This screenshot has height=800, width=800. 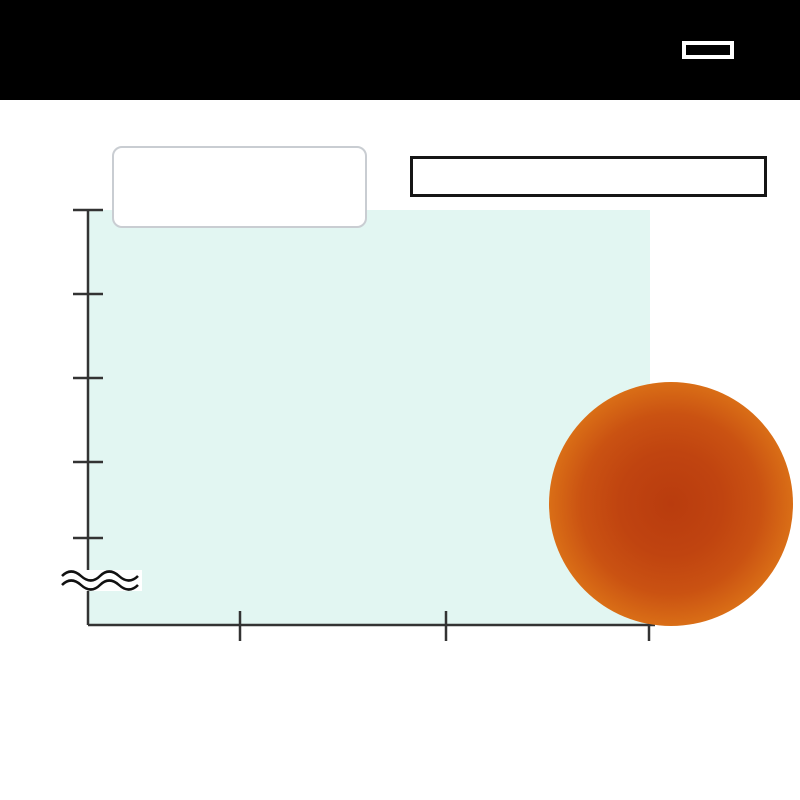 I want to click on retention-circle-badge, so click(x=671, y=504).